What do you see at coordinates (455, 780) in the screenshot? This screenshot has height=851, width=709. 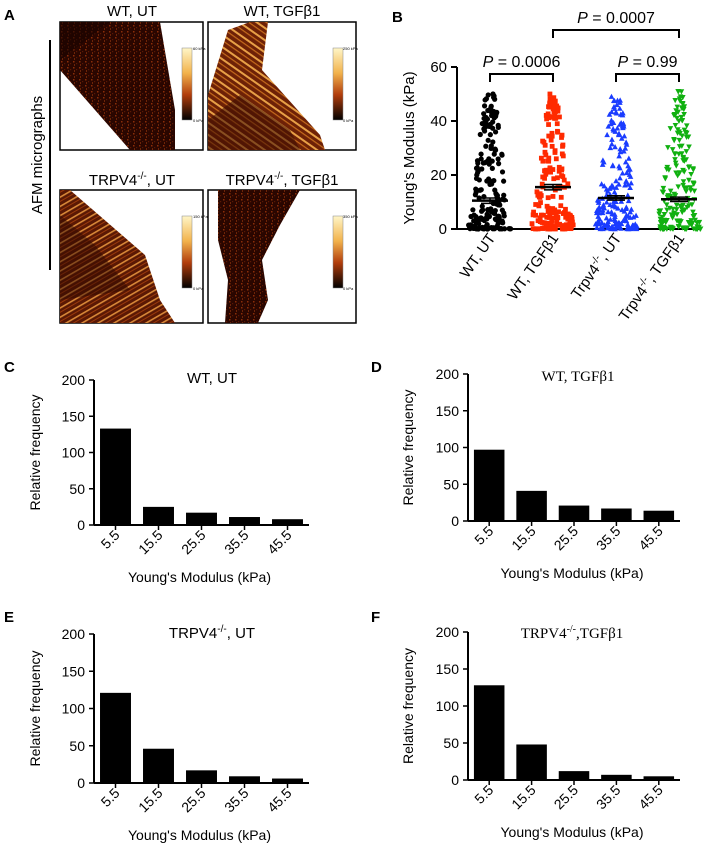 I see `hist-y-tick-label-part: 0` at bounding box center [455, 780].